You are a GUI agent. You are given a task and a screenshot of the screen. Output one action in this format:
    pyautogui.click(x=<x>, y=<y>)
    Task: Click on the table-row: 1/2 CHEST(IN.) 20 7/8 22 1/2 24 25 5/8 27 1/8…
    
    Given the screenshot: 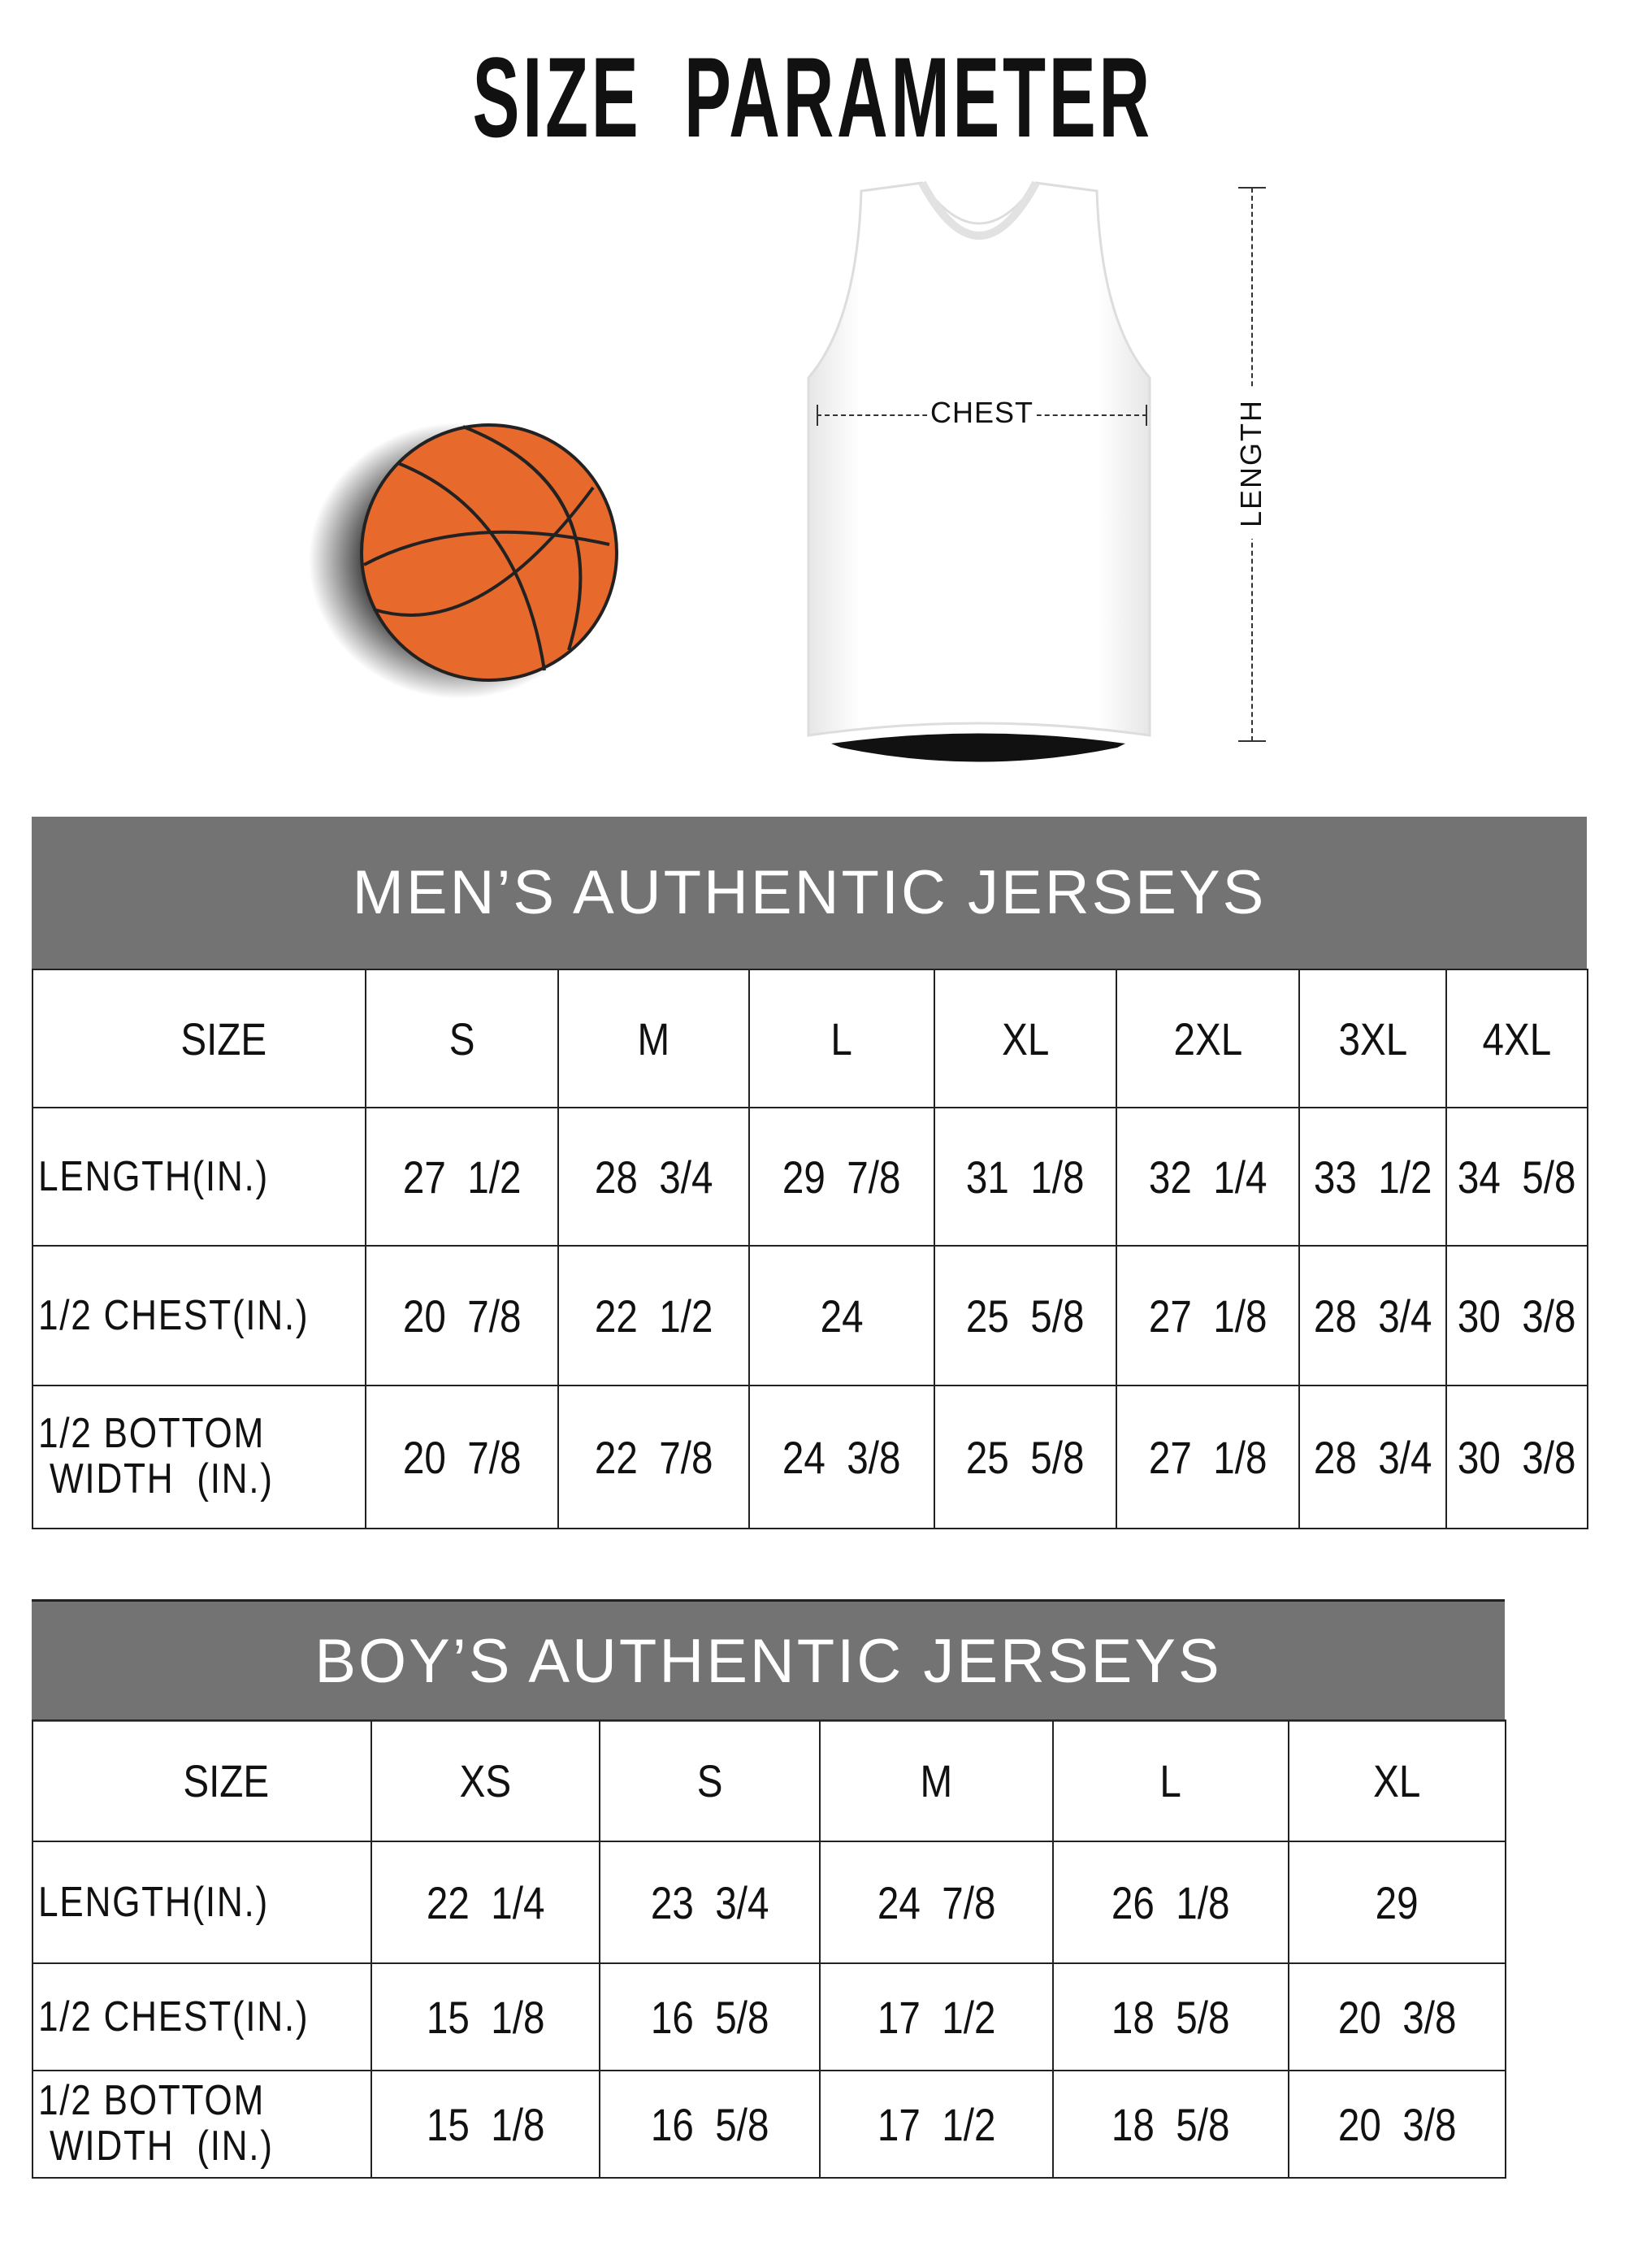 What is the action you would take?
    pyautogui.click(x=810, y=1315)
    